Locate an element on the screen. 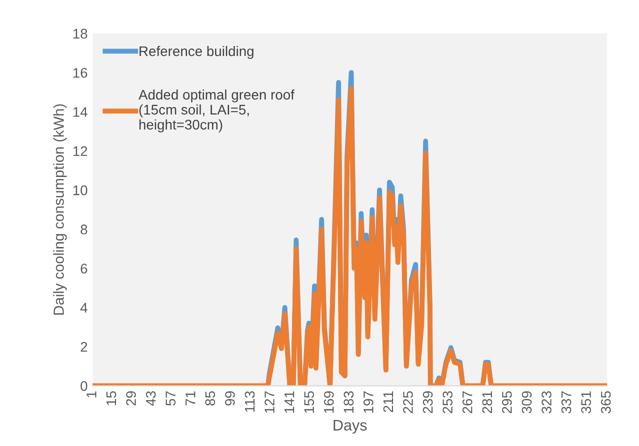  x-tick-label: 29 is located at coordinates (131, 398).